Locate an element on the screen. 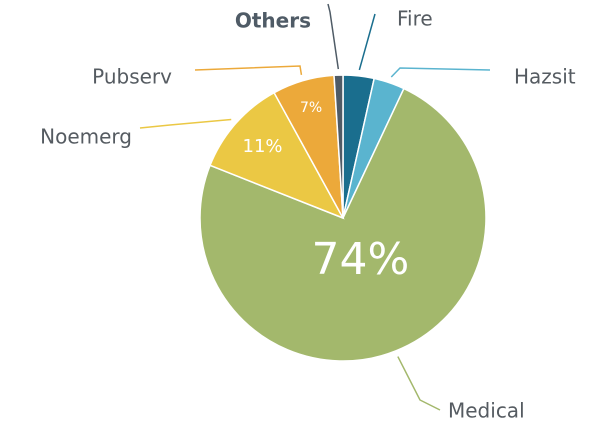 This screenshot has width=597, height=429. value-label: 74% is located at coordinates (360, 259).